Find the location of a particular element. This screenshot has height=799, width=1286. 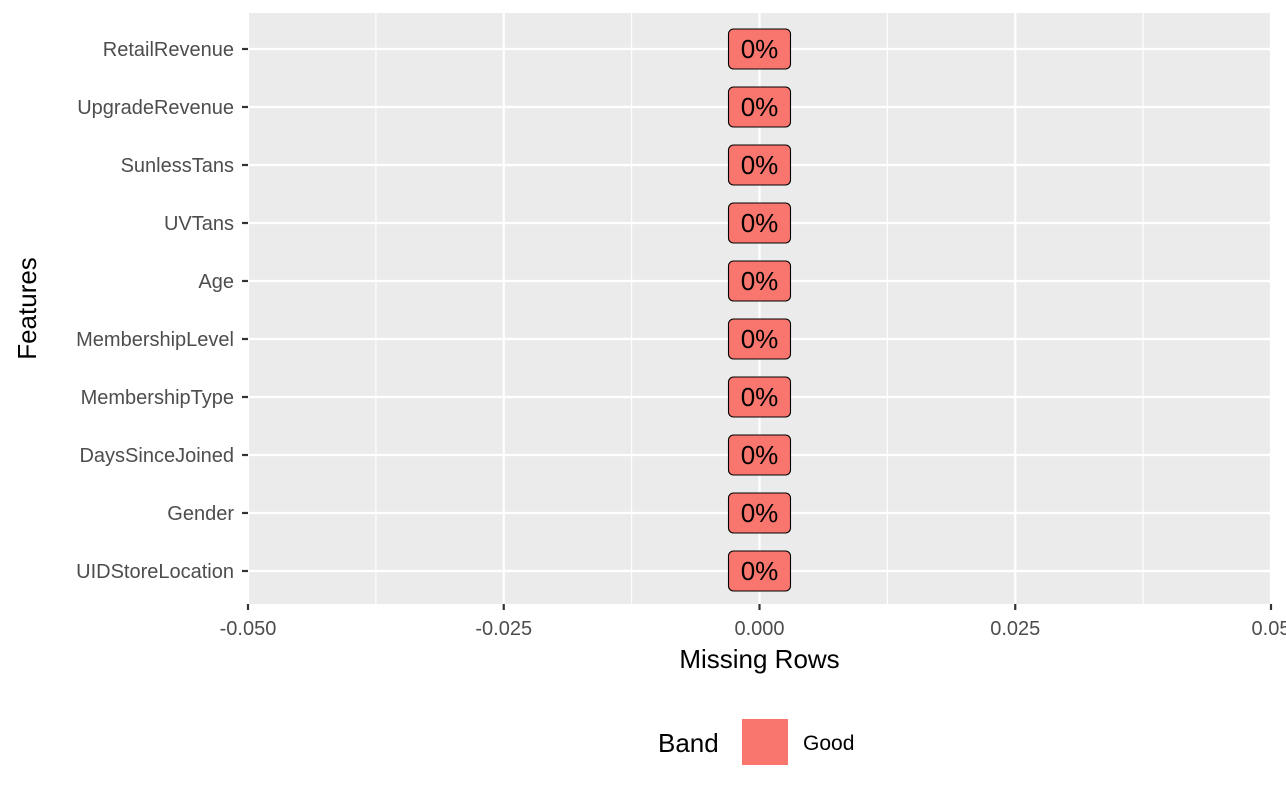

x-tick-label: 0.000 is located at coordinates (759, 629).